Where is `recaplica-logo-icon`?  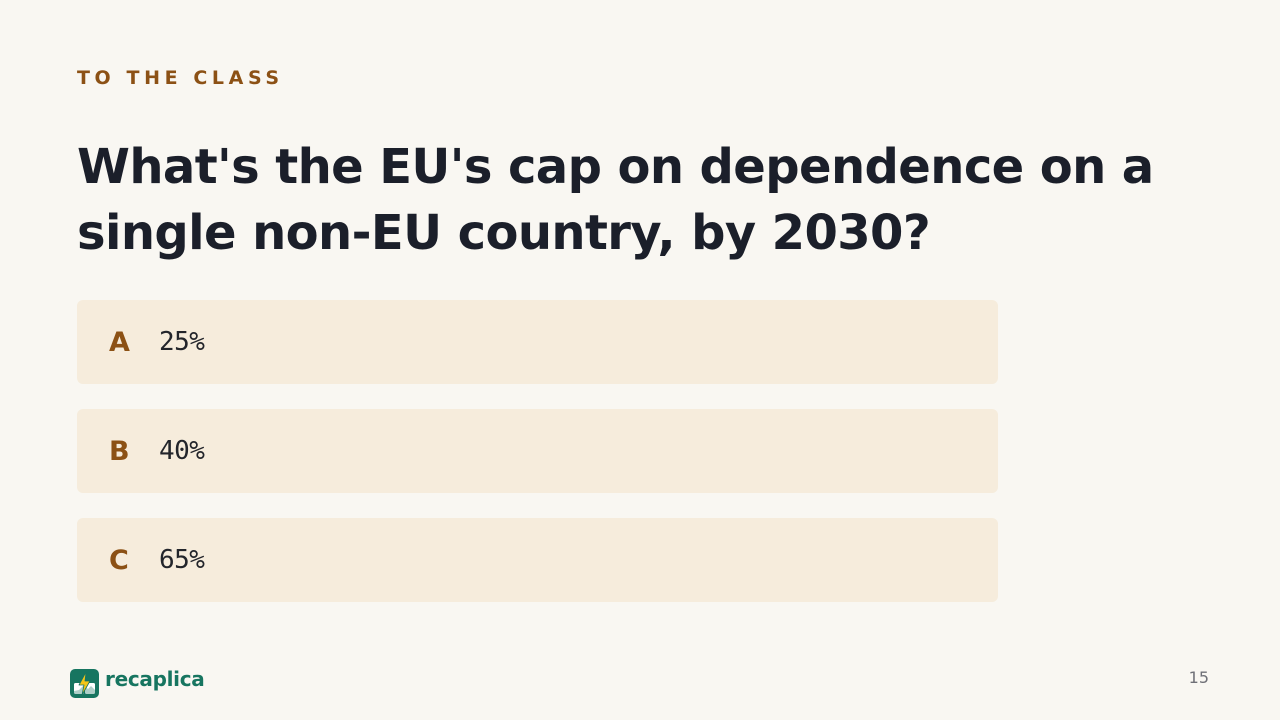
recaplica-logo-icon is located at coordinates (84, 683).